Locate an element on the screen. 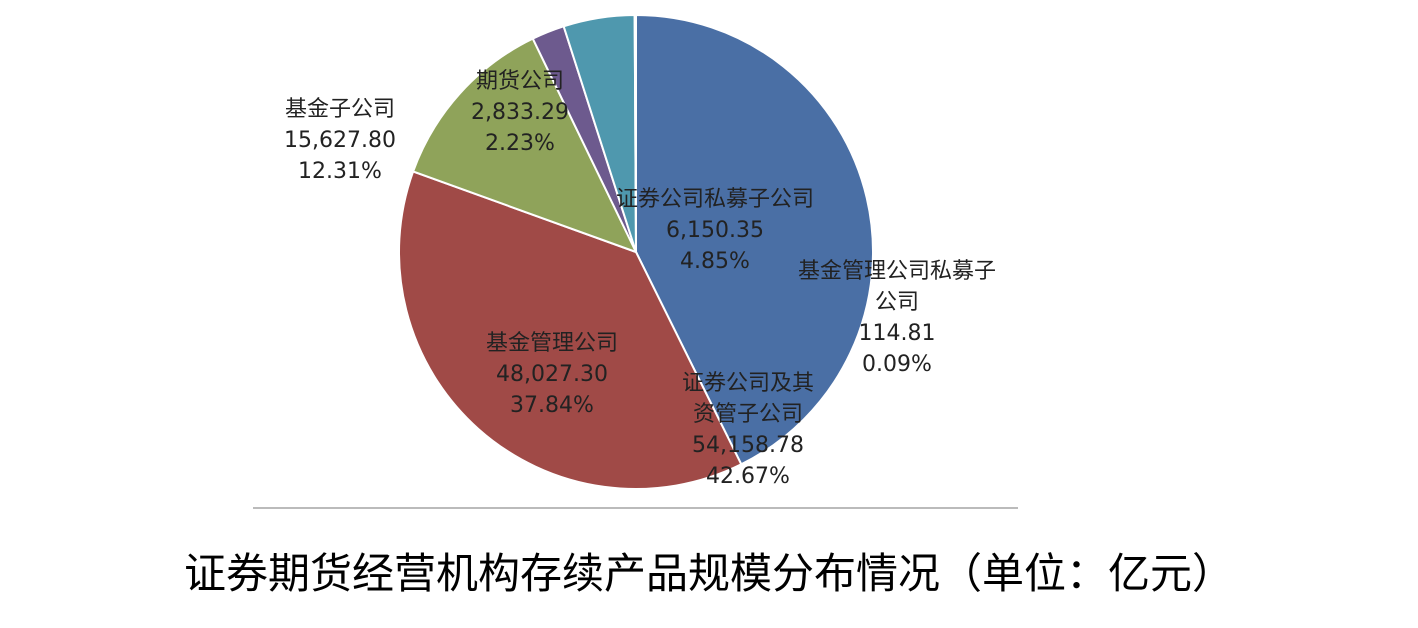  slice-label: 期货公司 2,833.29 2.23% is located at coordinates (520, 112).